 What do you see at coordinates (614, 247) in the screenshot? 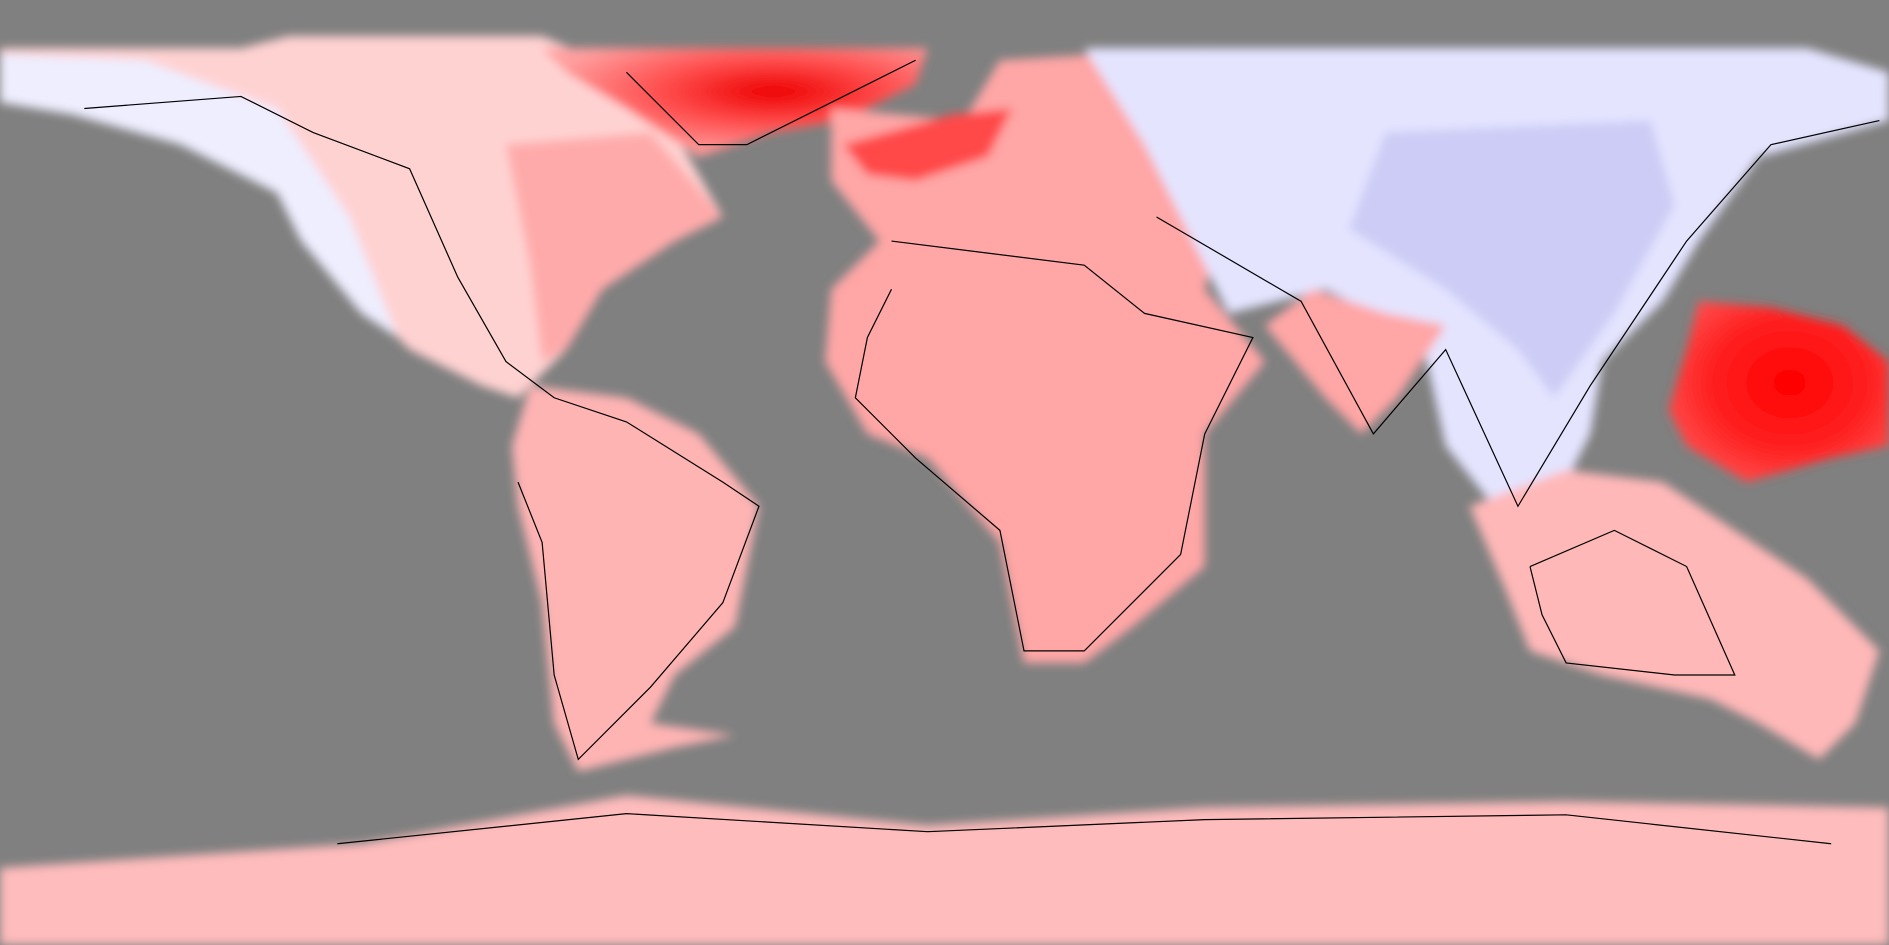
I see `north-america-east` at bounding box center [614, 247].